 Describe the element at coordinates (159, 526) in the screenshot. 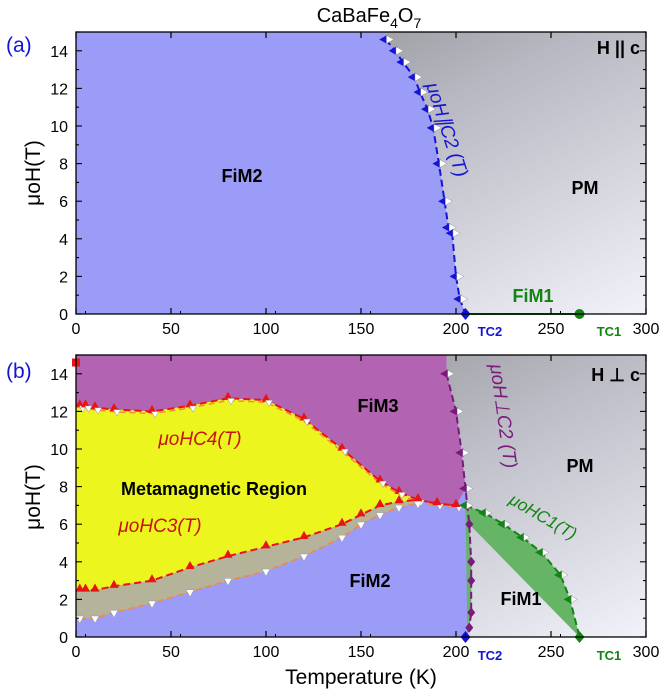

I see `panel-b-curve-label-hc3: μoHC3(T)` at that location.